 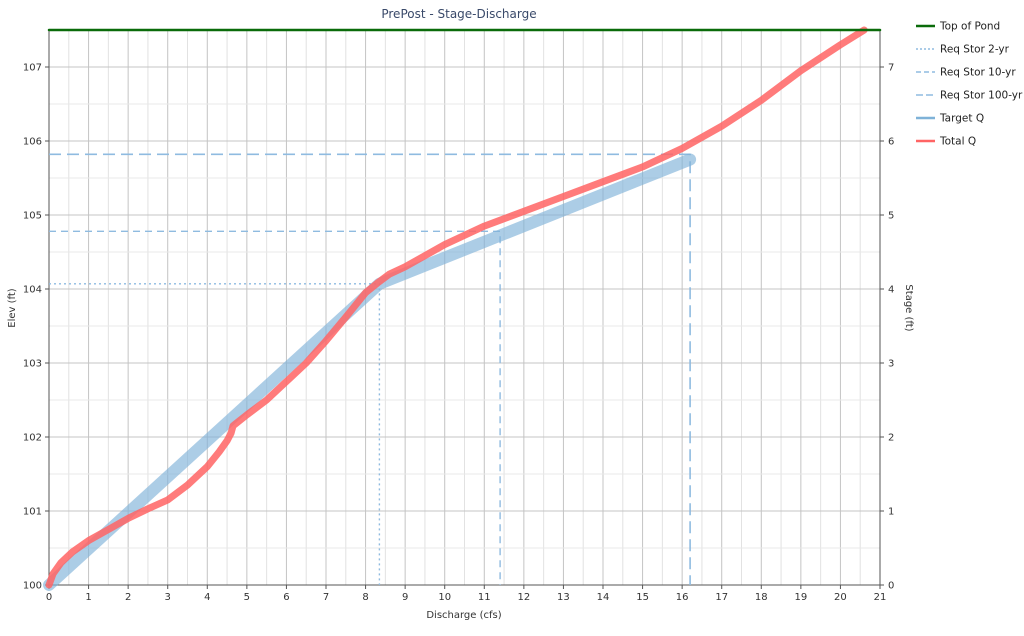 What do you see at coordinates (957, 142) in the screenshot?
I see `legend-label-total-q: Total Q` at bounding box center [957, 142].